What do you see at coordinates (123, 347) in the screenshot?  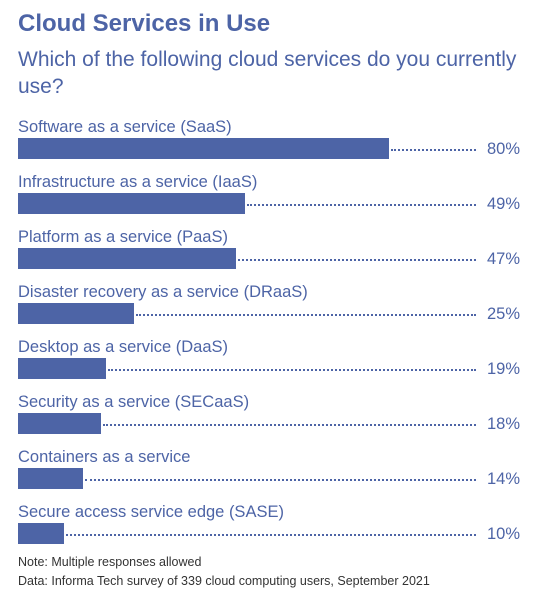 I see `category-label: Desktop as a service (DaaS)` at bounding box center [123, 347].